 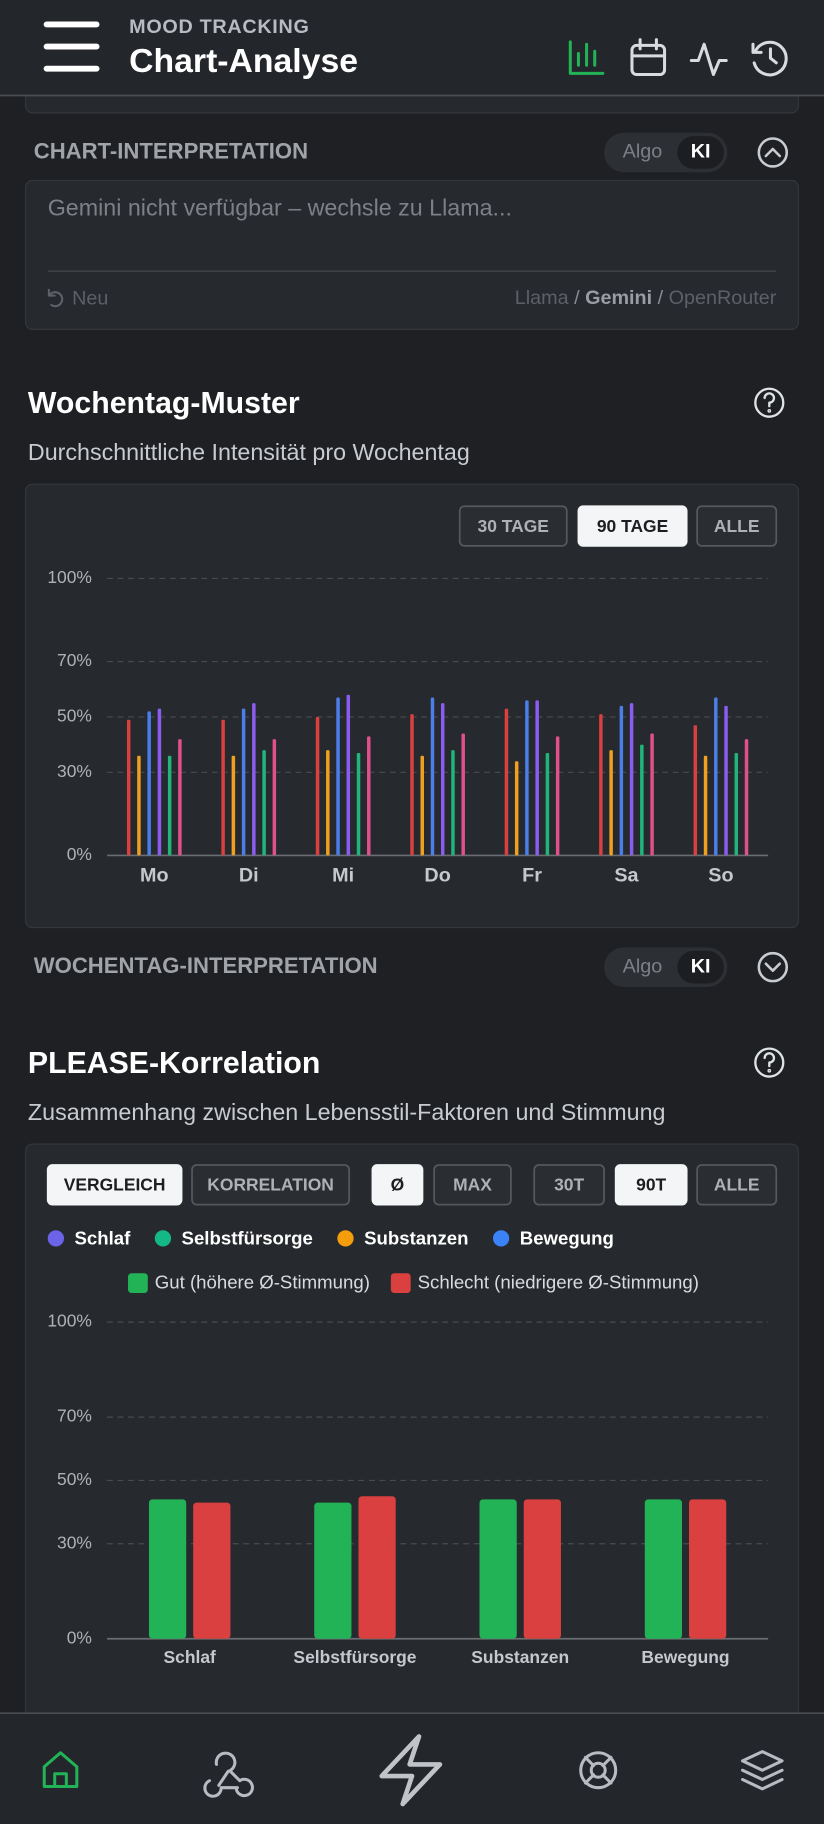 I want to click on filter-button-label: 90T, so click(x=651, y=1185).